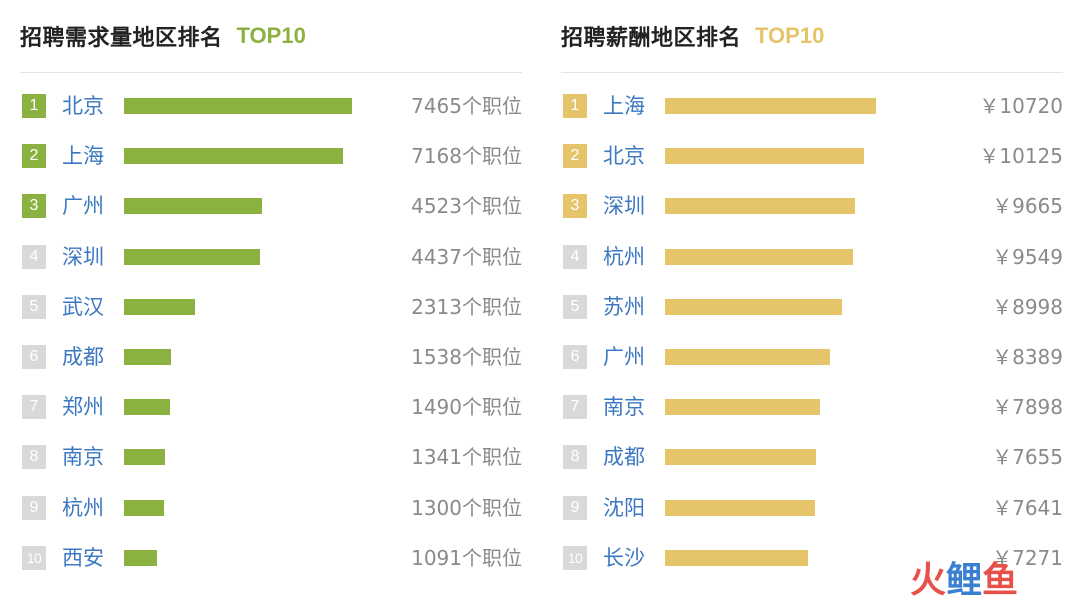  What do you see at coordinates (1000, 580) in the screenshot?
I see `watermark-char-3: 鱼` at bounding box center [1000, 580].